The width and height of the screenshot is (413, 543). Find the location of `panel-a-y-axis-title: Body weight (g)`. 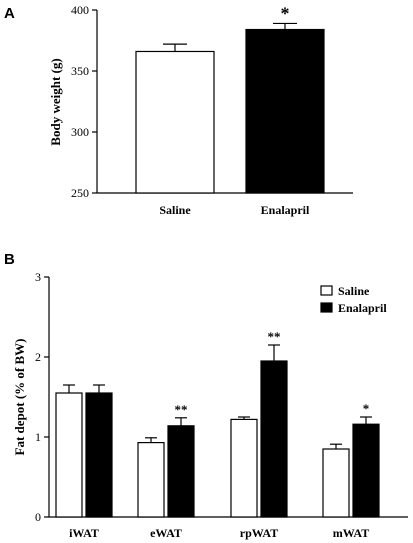

panel-a-y-axis-title: Body weight (g) is located at coordinates (55, 101).